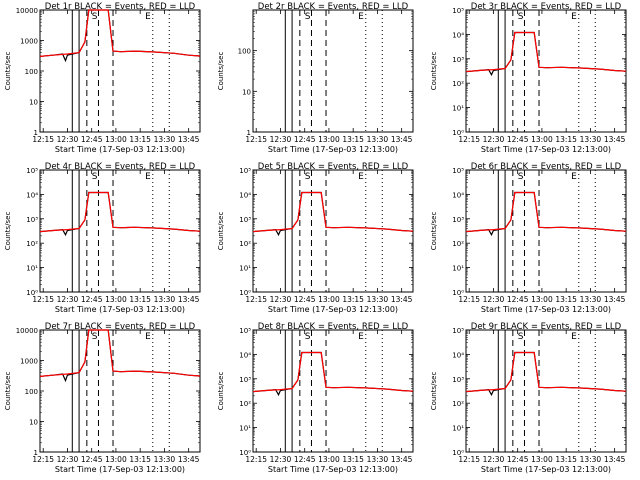 This screenshot has height=480, width=640. Describe the element at coordinates (120, 167) in the screenshot. I see `panel-title: Det 4r BLACK = Events, RED = LLD` at that location.